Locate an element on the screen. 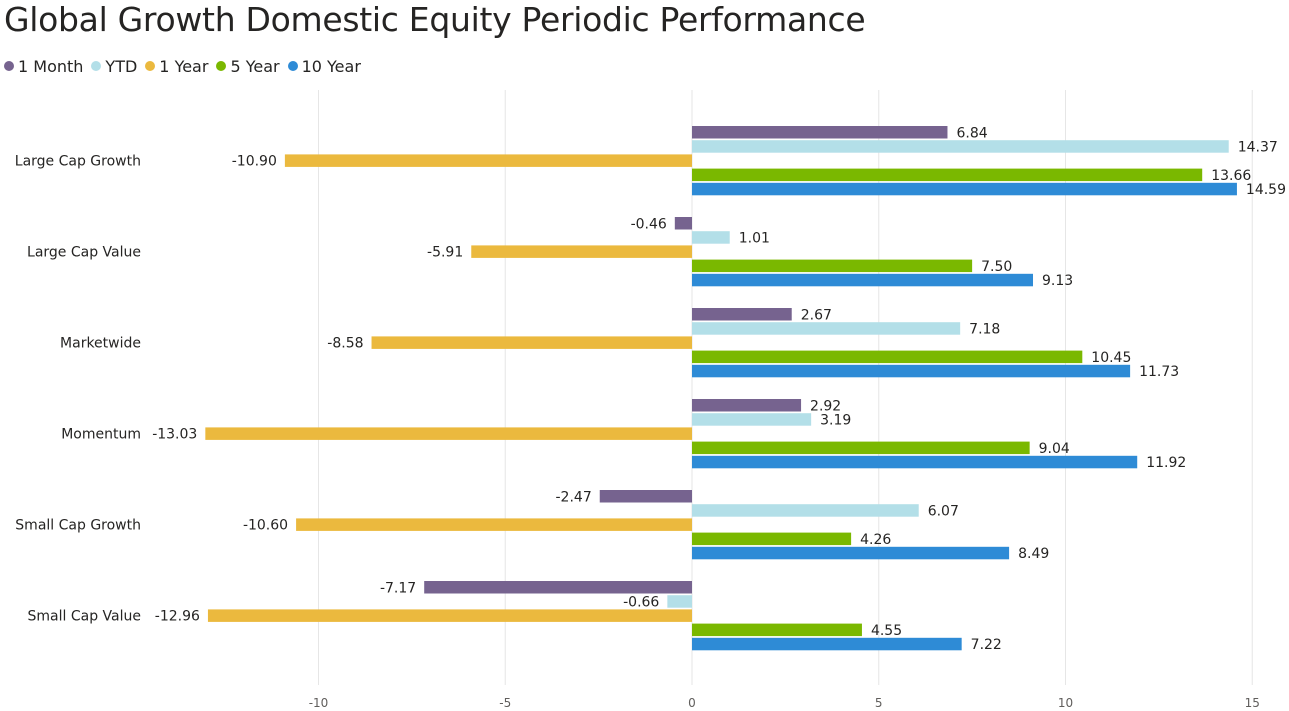 Image resolution: width=1289 pixels, height=711 pixels. x-tick-label: 0 is located at coordinates (692, 703).